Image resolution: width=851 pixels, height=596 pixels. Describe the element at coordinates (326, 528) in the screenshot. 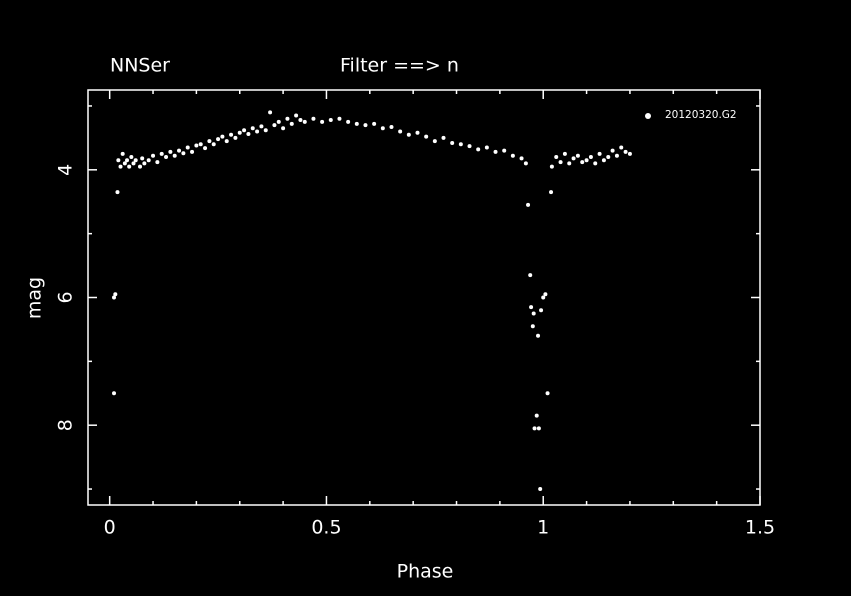

I see `x-tick-label: 0.5` at that location.